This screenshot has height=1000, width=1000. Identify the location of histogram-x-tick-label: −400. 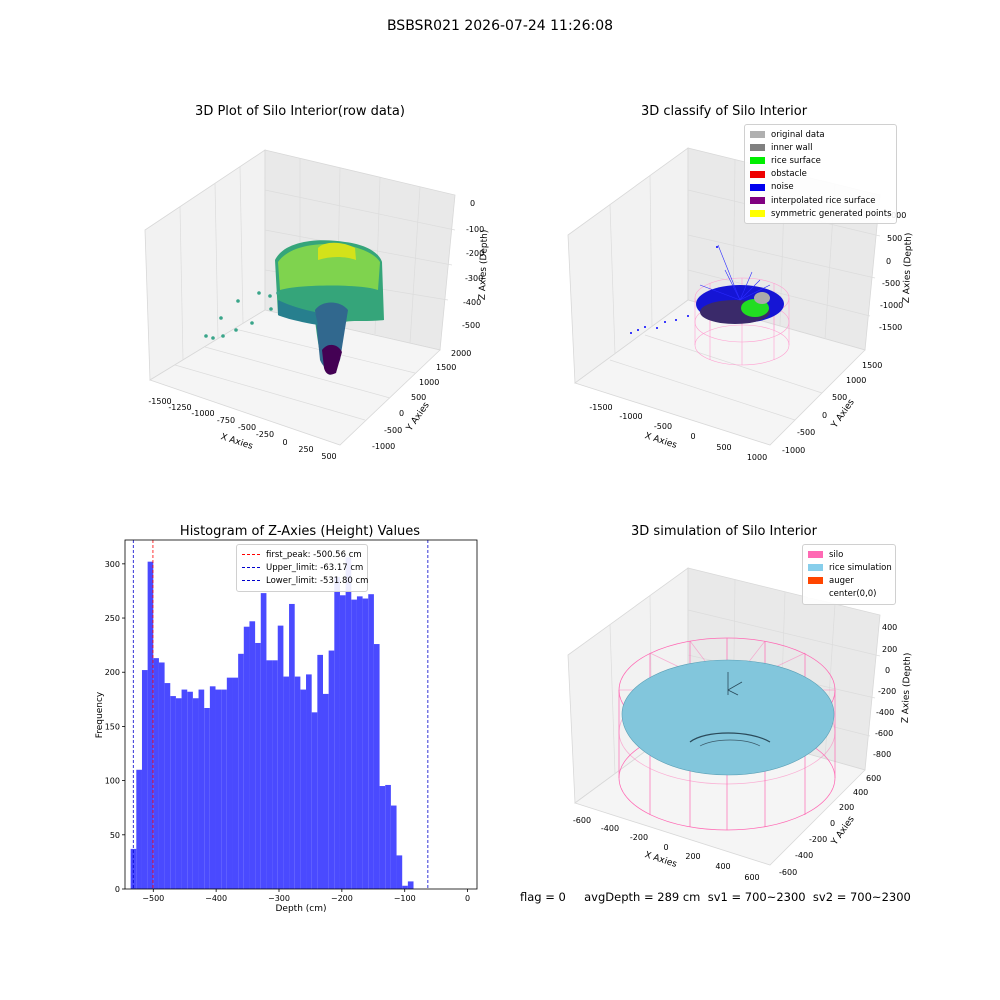
(216, 898).